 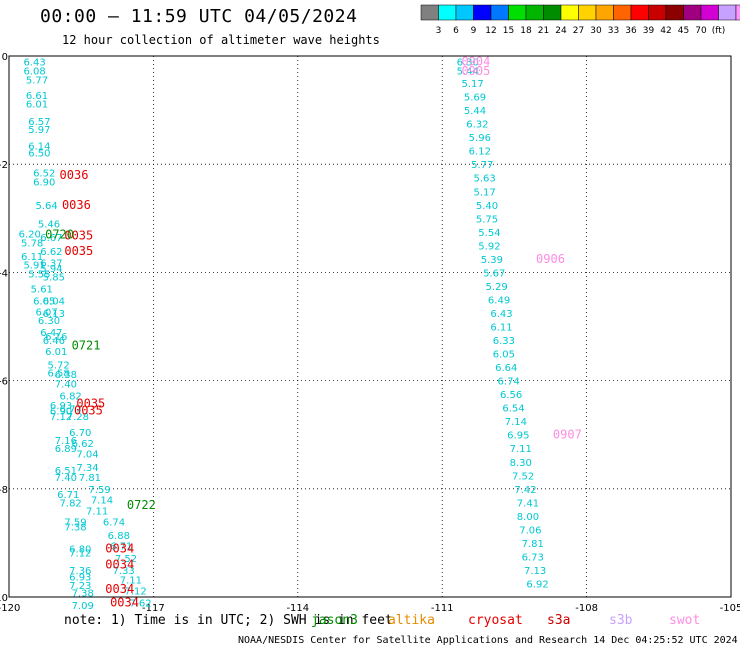 I want to click on wave-height-point: 7.62, so click(x=140, y=603).